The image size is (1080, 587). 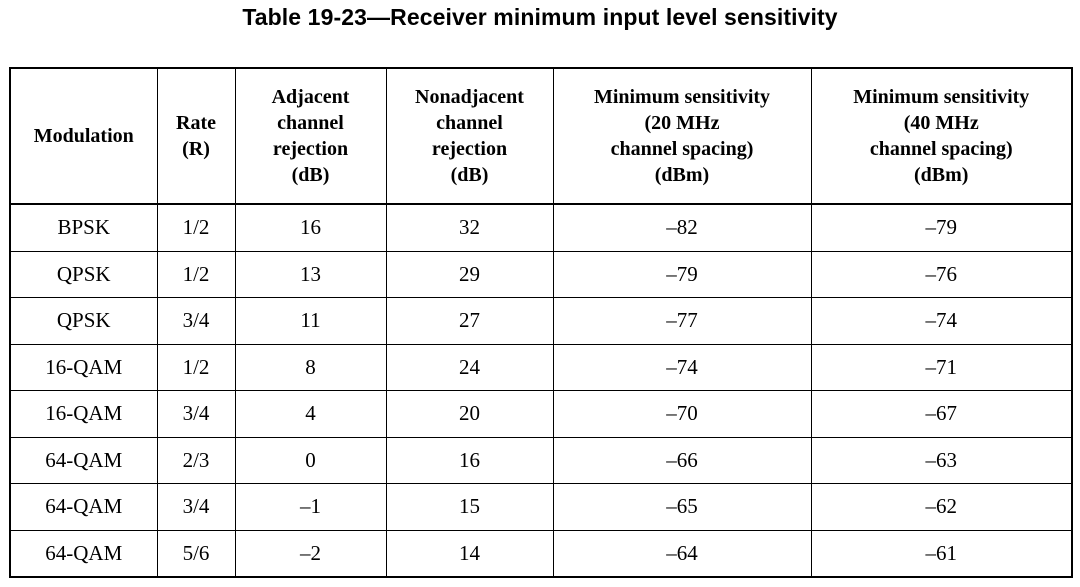 I want to click on cell-adjacent-rejection: 13, so click(x=310, y=274).